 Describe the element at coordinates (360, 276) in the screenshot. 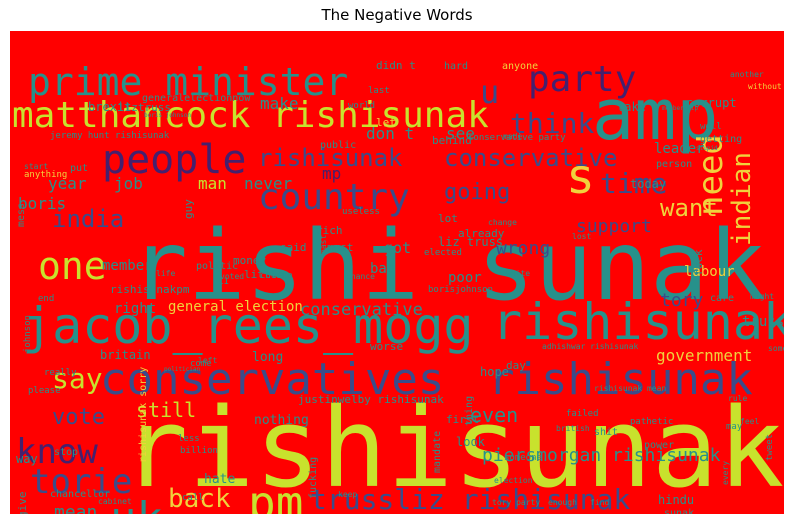

I see `word-chance: chance` at that location.